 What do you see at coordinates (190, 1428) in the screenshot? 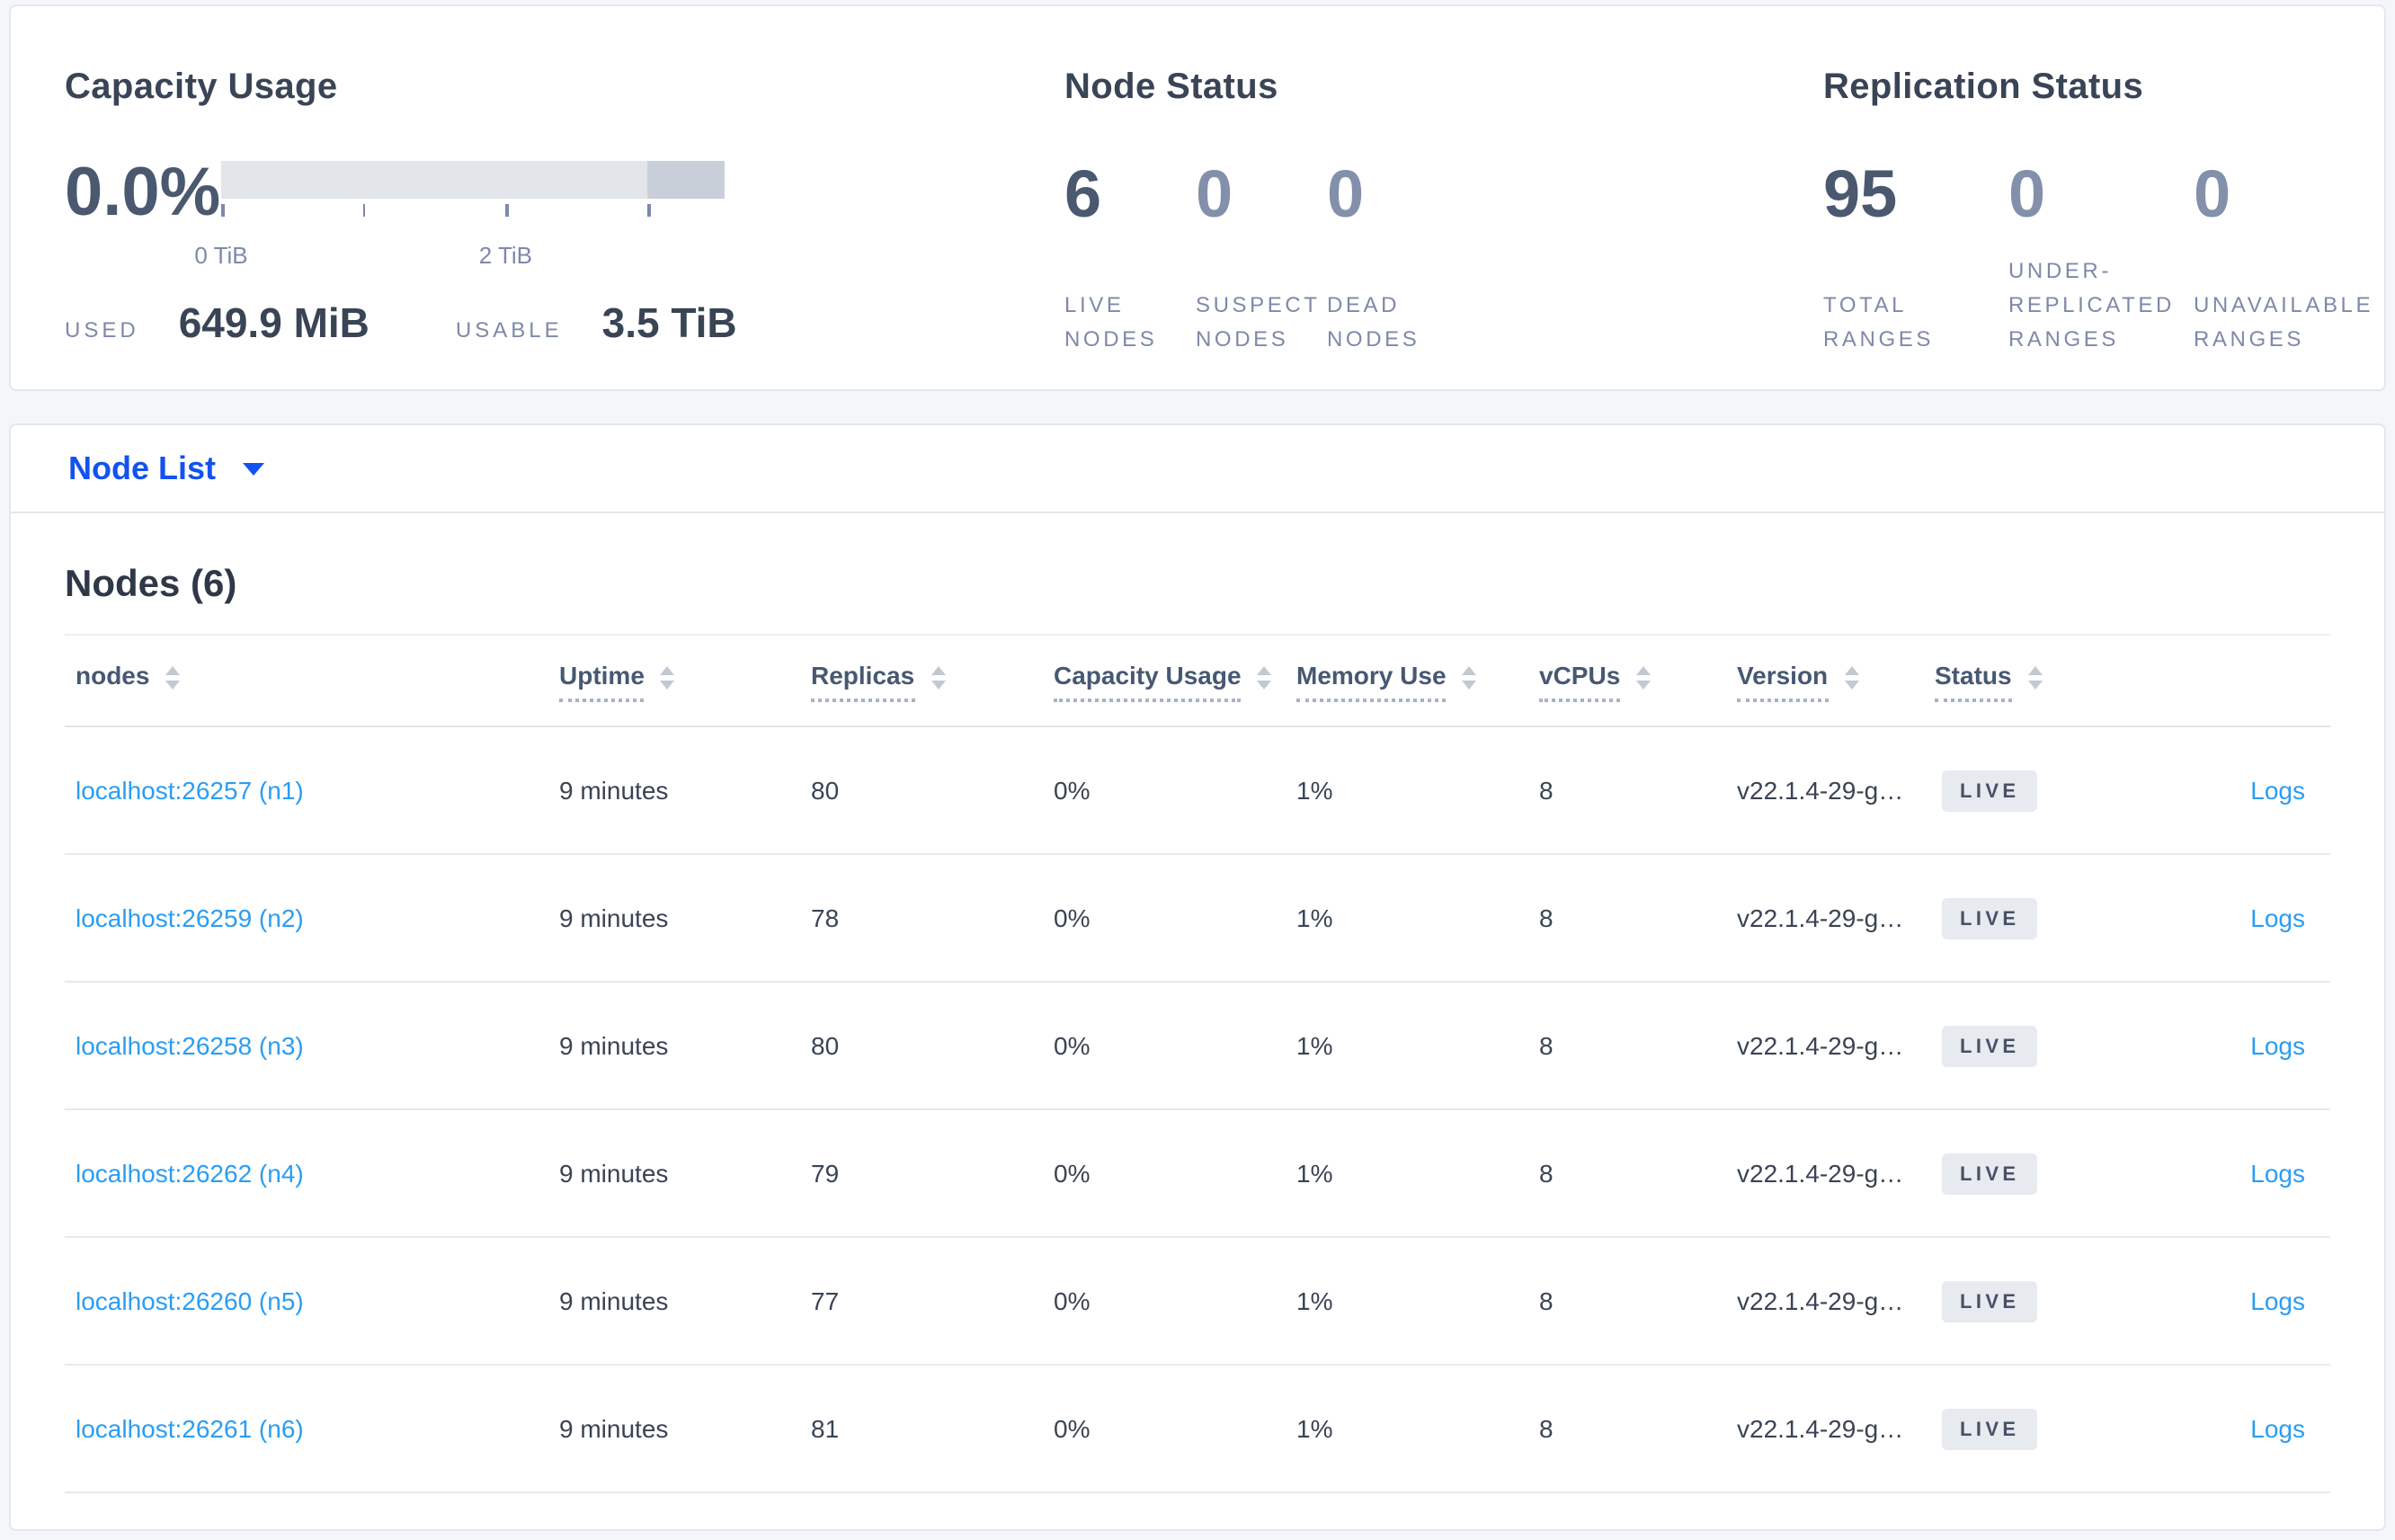
I see `node-link: localhost:26261 (n6)` at bounding box center [190, 1428].